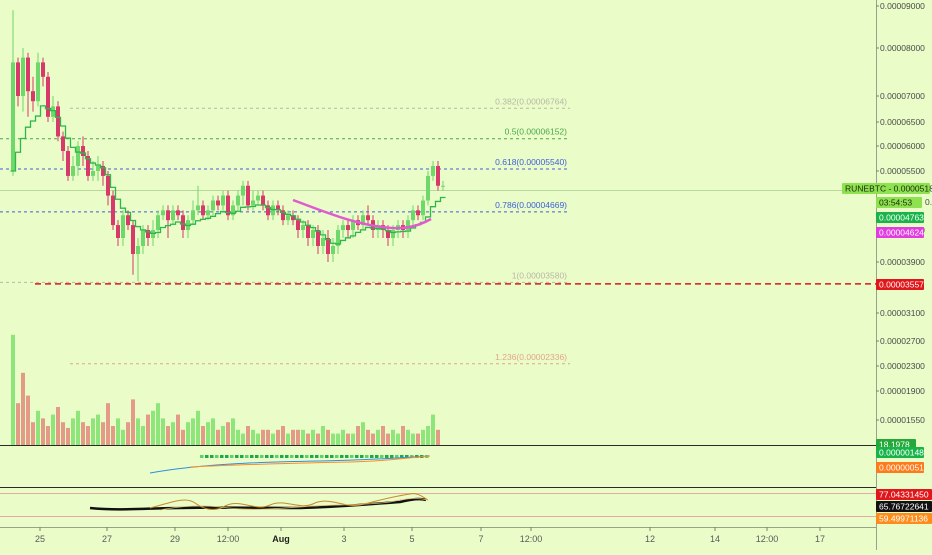  Describe the element at coordinates (715, 539) in the screenshot. I see `time-tick-label: 14` at that location.